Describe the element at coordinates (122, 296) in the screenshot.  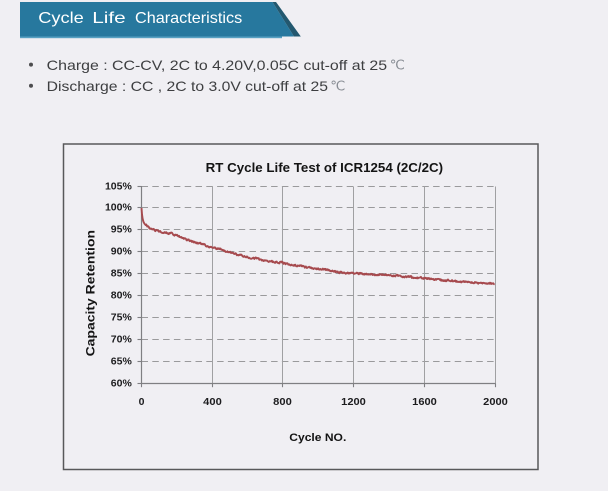
I see `svg-text: 80%` at that location.